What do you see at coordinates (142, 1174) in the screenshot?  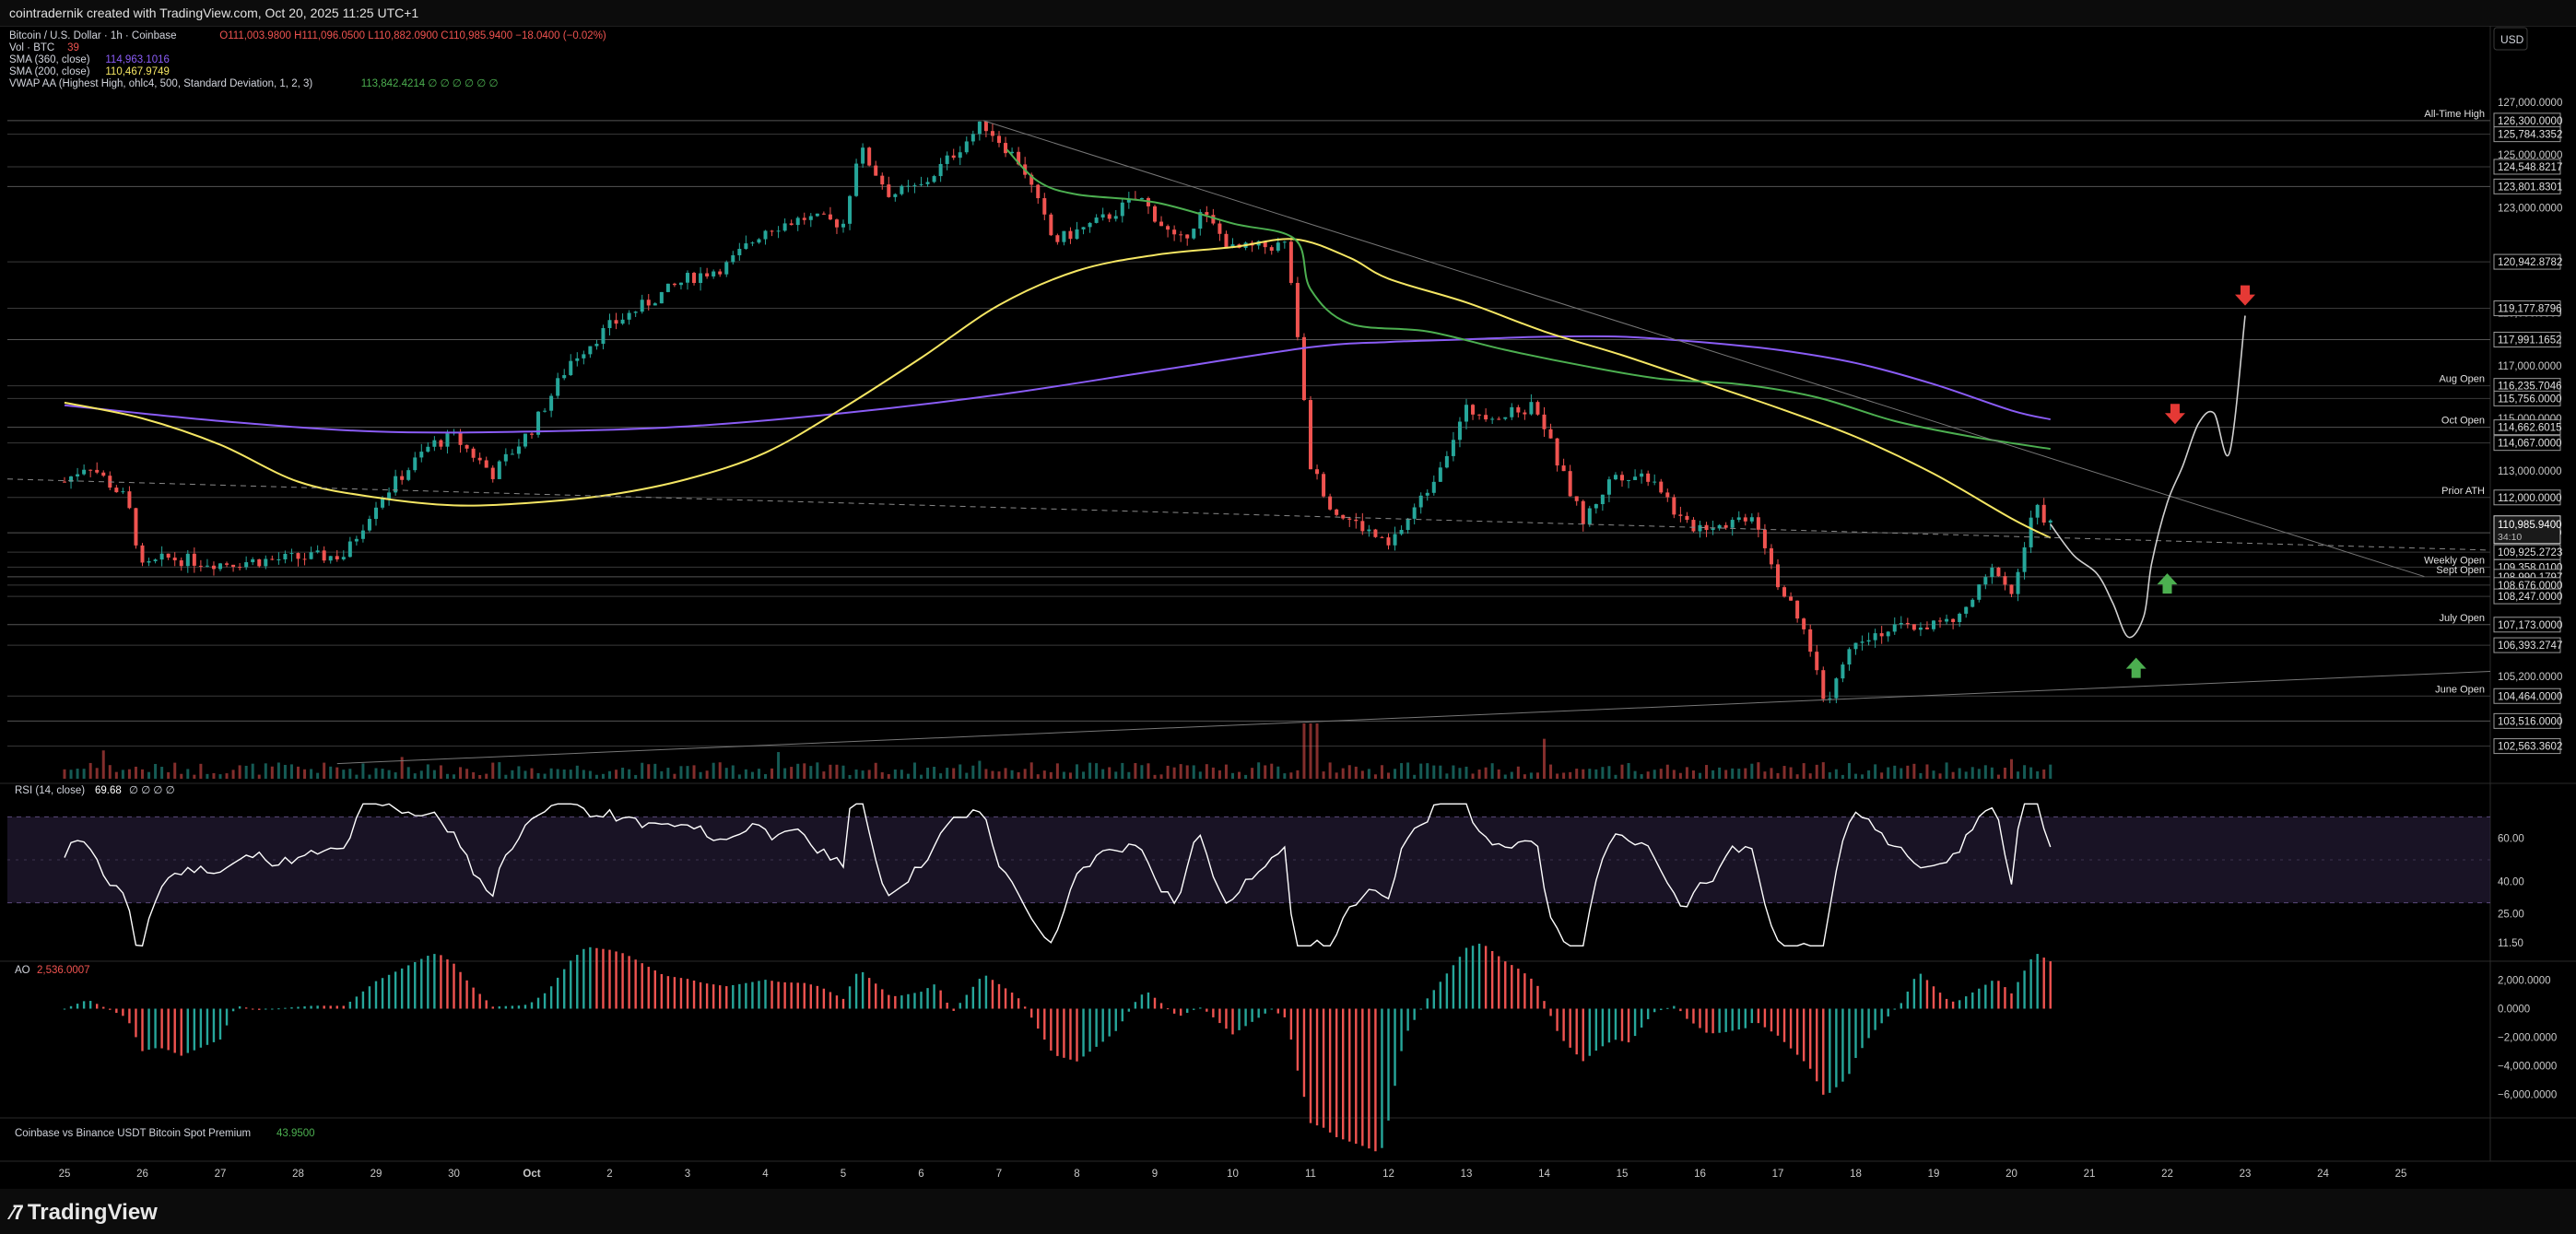 I see `time-tick-label: 26` at bounding box center [142, 1174].